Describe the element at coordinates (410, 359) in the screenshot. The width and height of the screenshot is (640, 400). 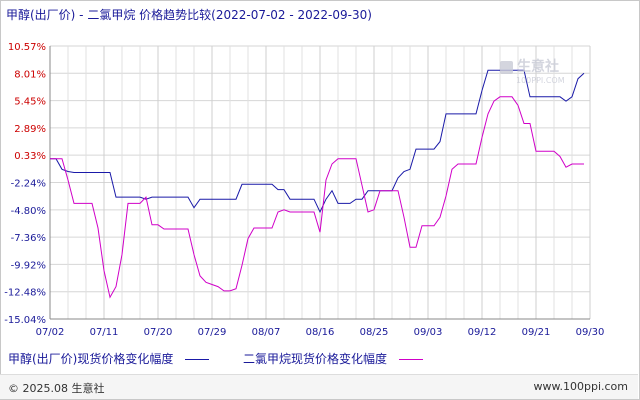
I see `legend-swatch-dcm` at that location.